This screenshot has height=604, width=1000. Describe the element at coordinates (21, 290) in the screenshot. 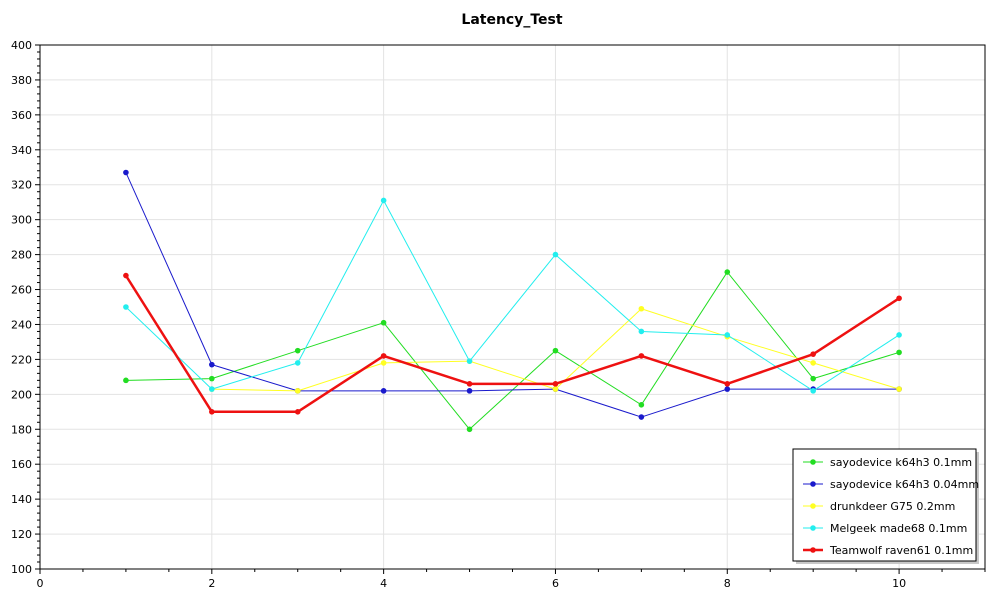

I see `y-tick-label: 260` at that location.